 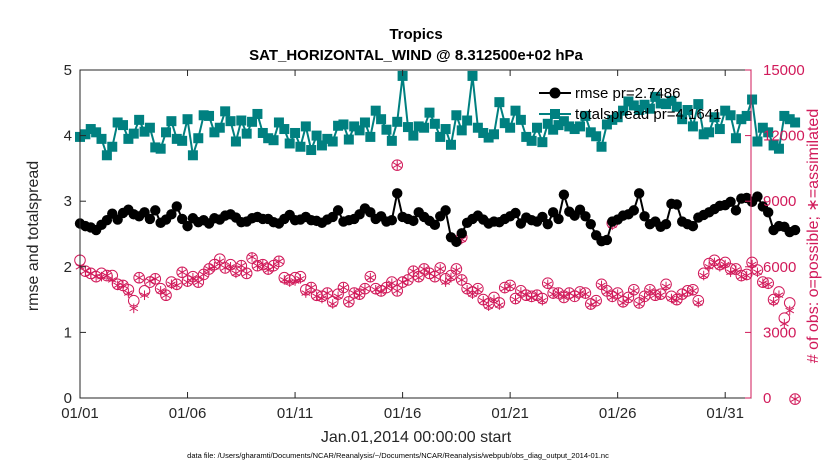 I want to click on y-tick-label-right: 3000, so click(x=779, y=332).